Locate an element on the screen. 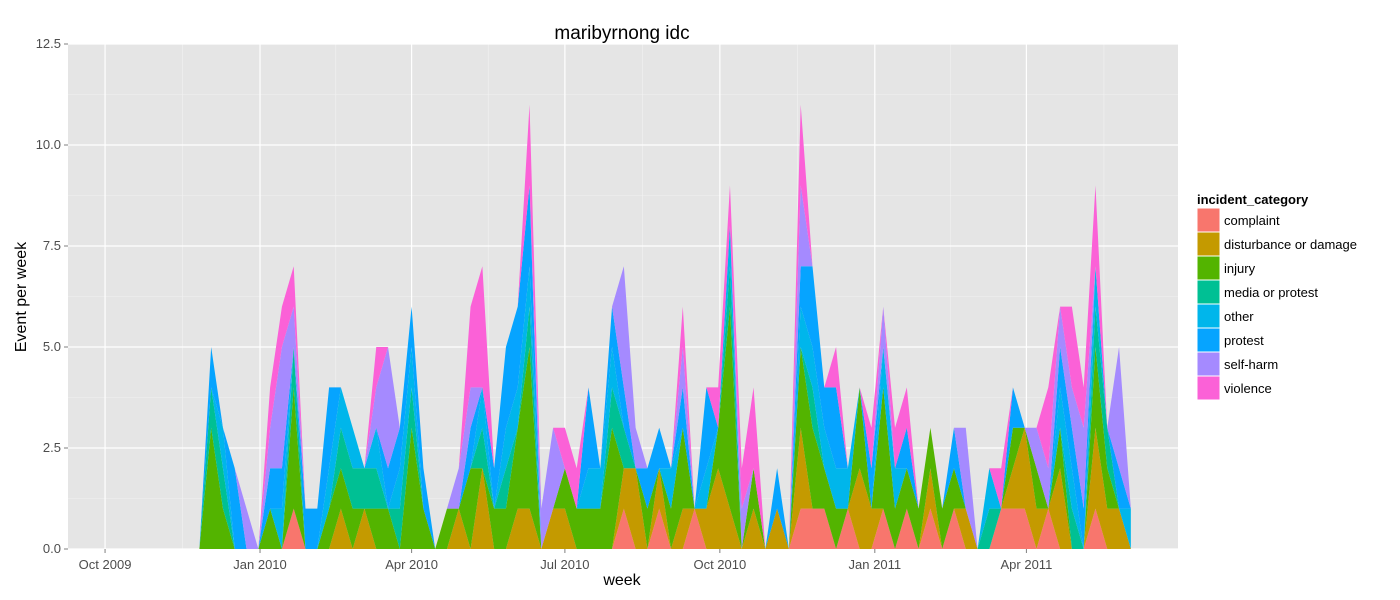 This screenshot has height=600, width=1400. legend-key-disturbance-or-damage is located at coordinates (1208, 244).